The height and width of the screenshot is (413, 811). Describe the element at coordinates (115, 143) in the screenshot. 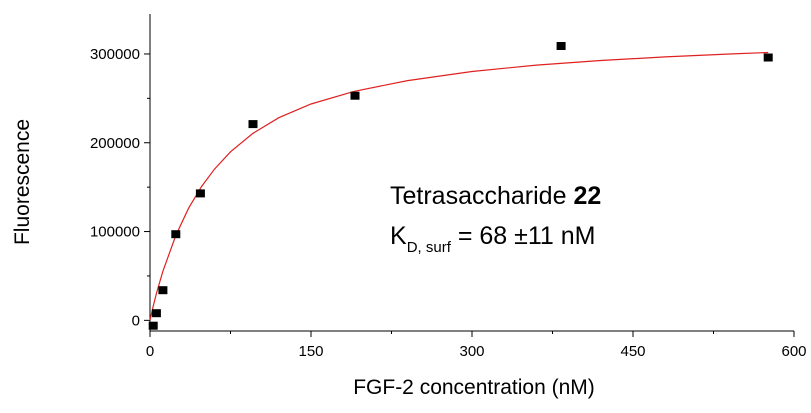

I see `y-tick-label: 200000` at that location.